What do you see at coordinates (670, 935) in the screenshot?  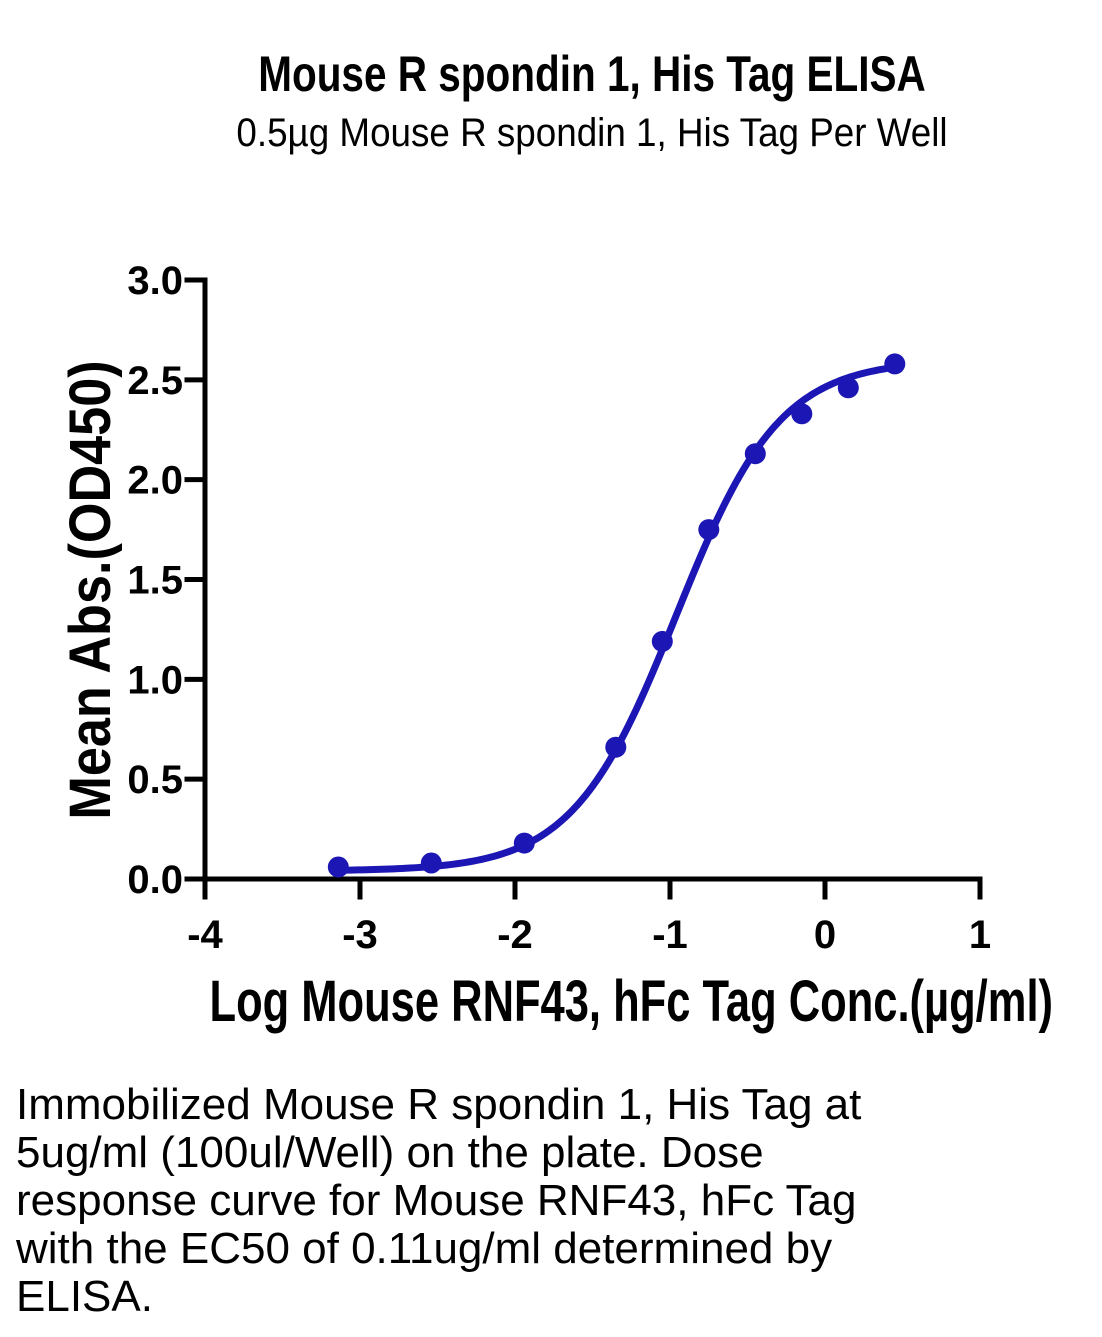 I see `x-tick-label: -1` at bounding box center [670, 935].